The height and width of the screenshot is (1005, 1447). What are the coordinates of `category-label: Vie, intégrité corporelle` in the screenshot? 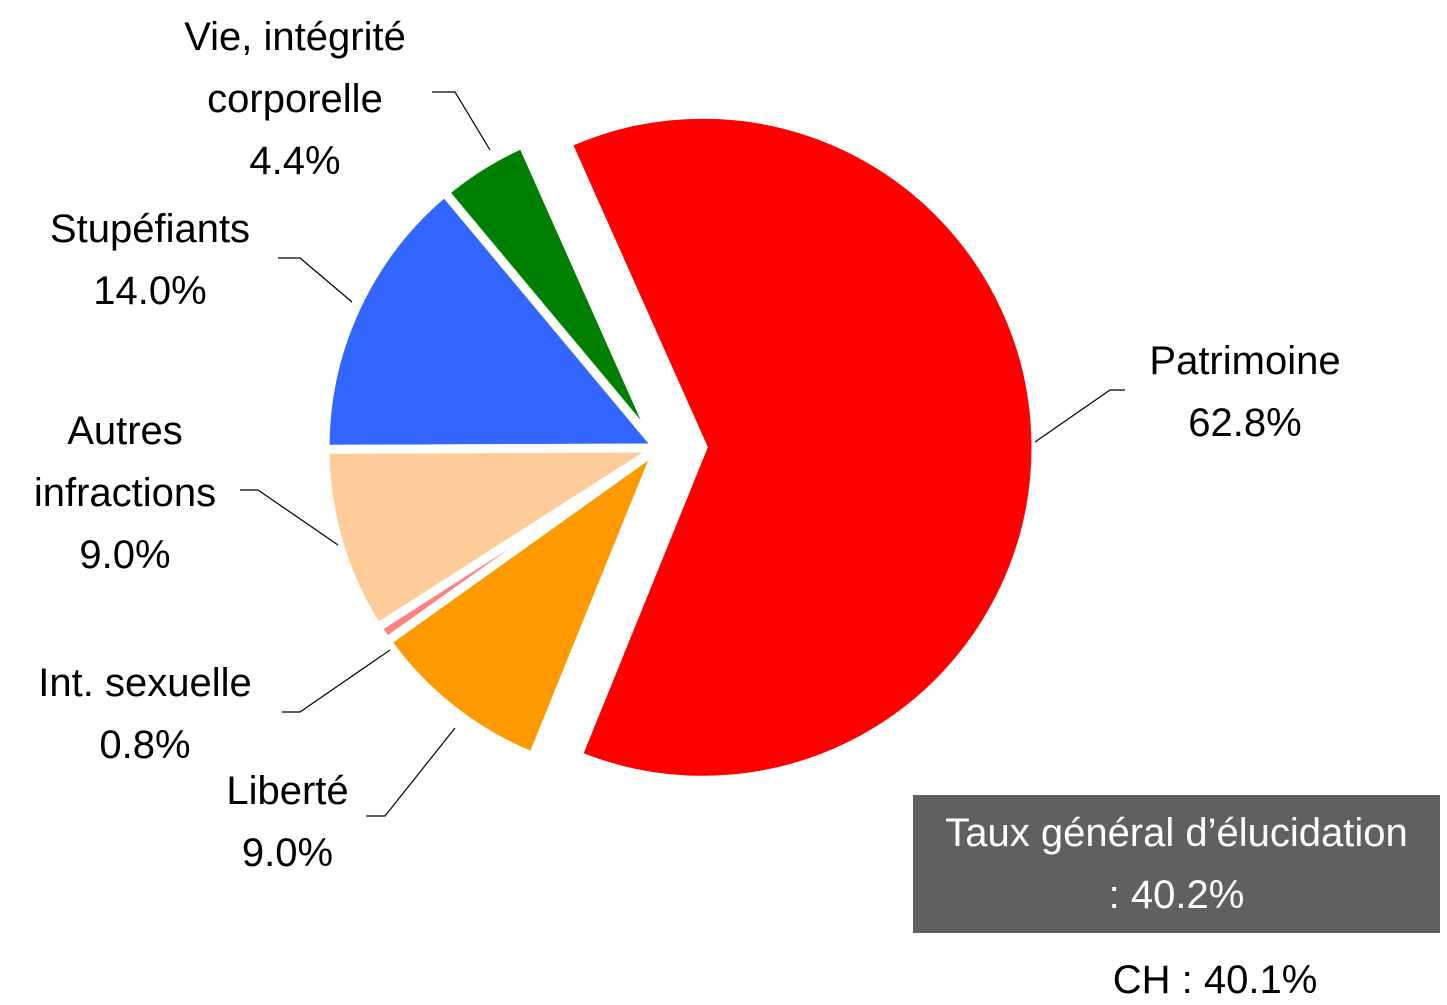 It's located at (295, 68).